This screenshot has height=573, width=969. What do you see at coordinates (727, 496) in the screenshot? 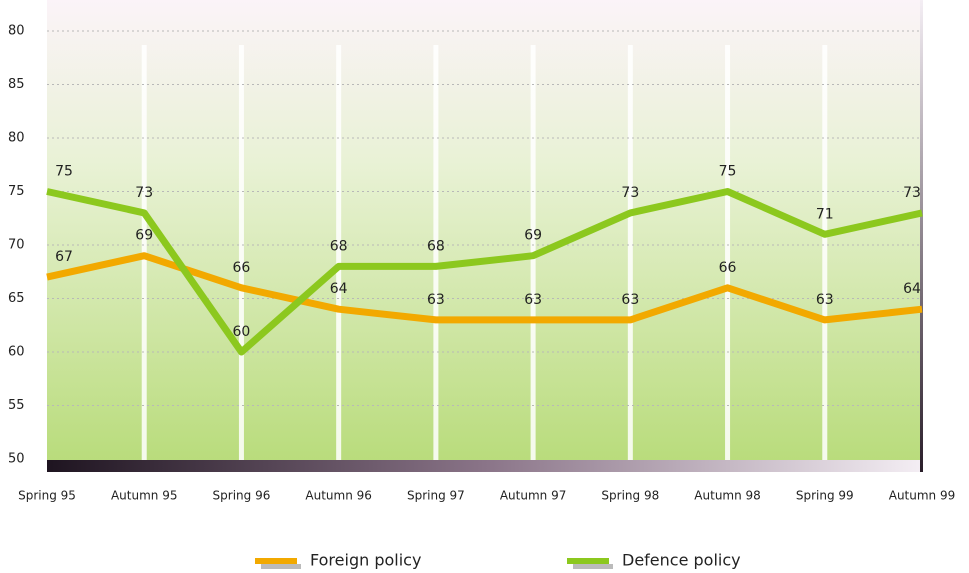
I see `x-tick-label: Autumn 98` at bounding box center [727, 496].